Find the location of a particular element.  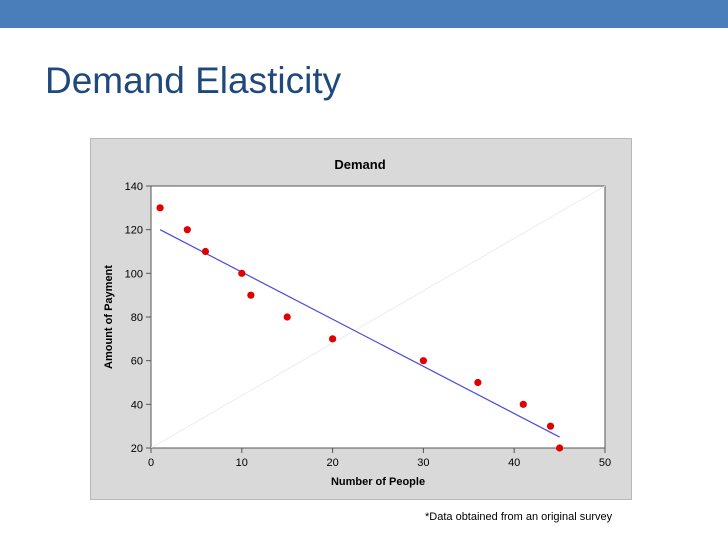

slide-title: Demand Elasticity is located at coordinates (193, 80).